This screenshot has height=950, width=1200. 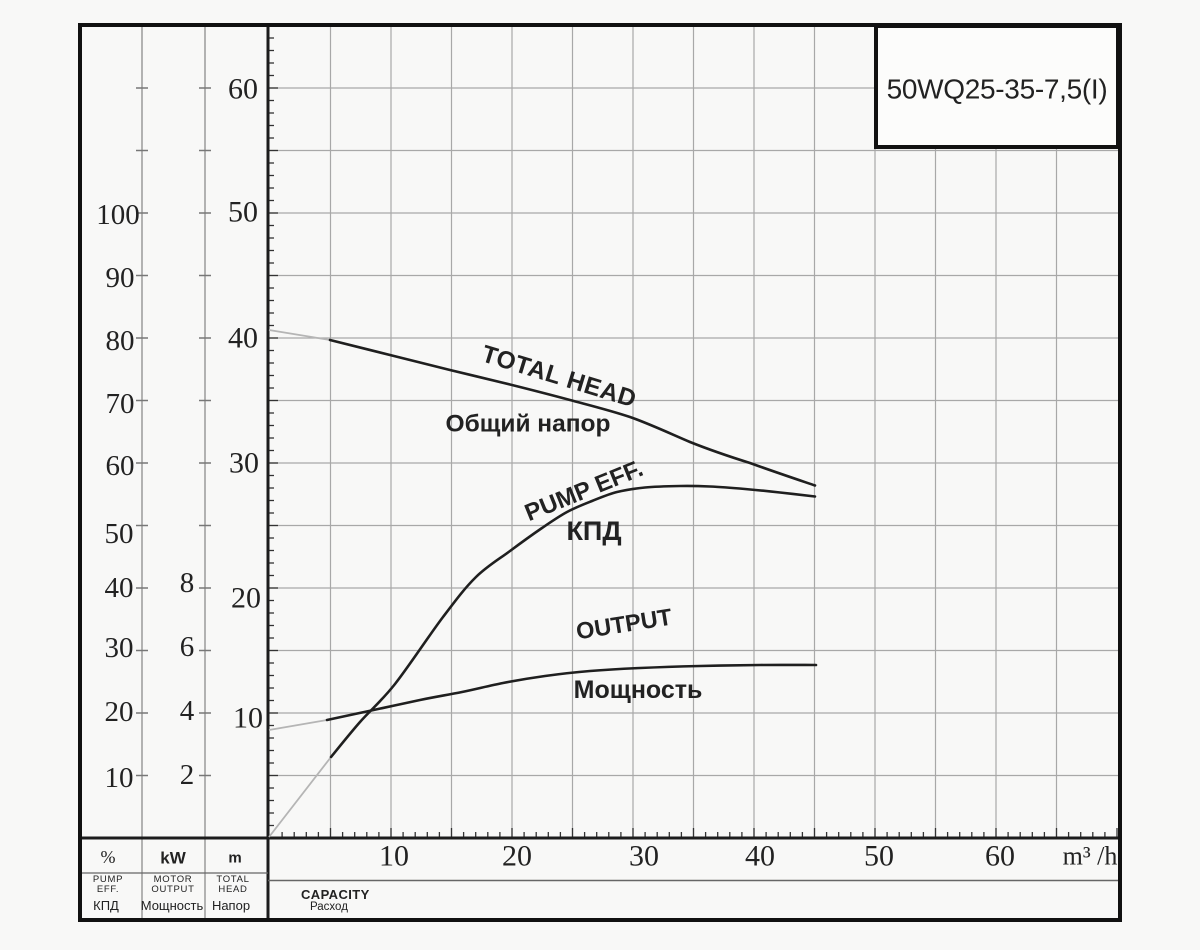 I want to click on svg-text: 100, so click(x=118, y=215).